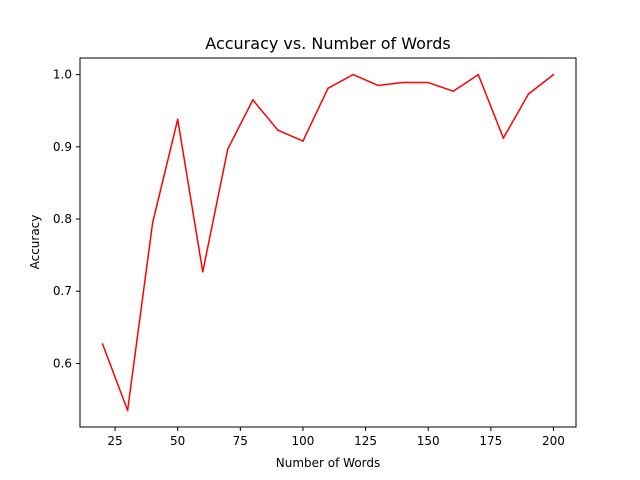  What do you see at coordinates (553, 441) in the screenshot?
I see `x-tick-label: 200` at bounding box center [553, 441].